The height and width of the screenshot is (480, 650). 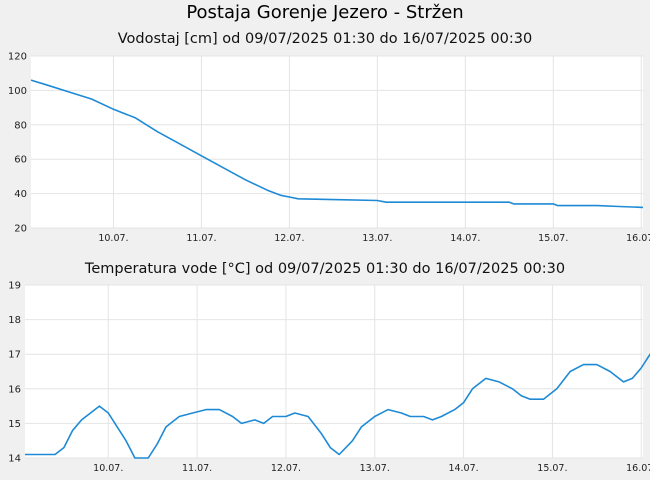 I want to click on water-level-y-tick-label: 80, so click(x=20, y=125).